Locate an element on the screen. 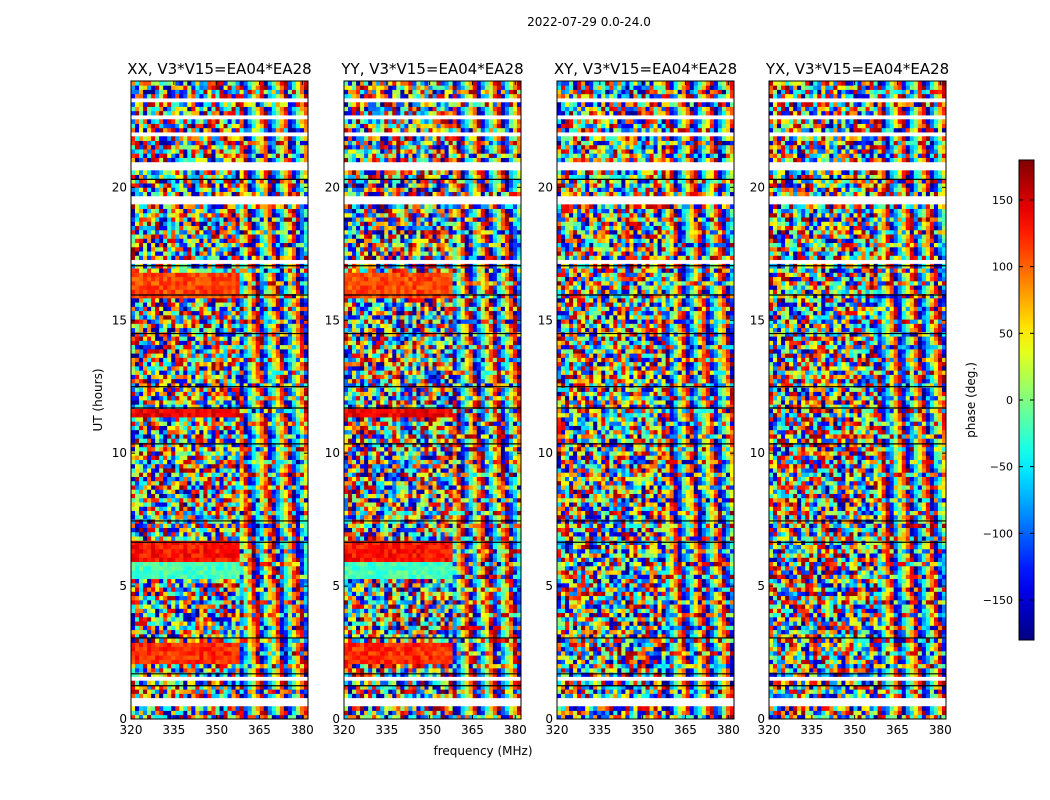  colorbar-tick-label: −100 is located at coordinates (998, 533).